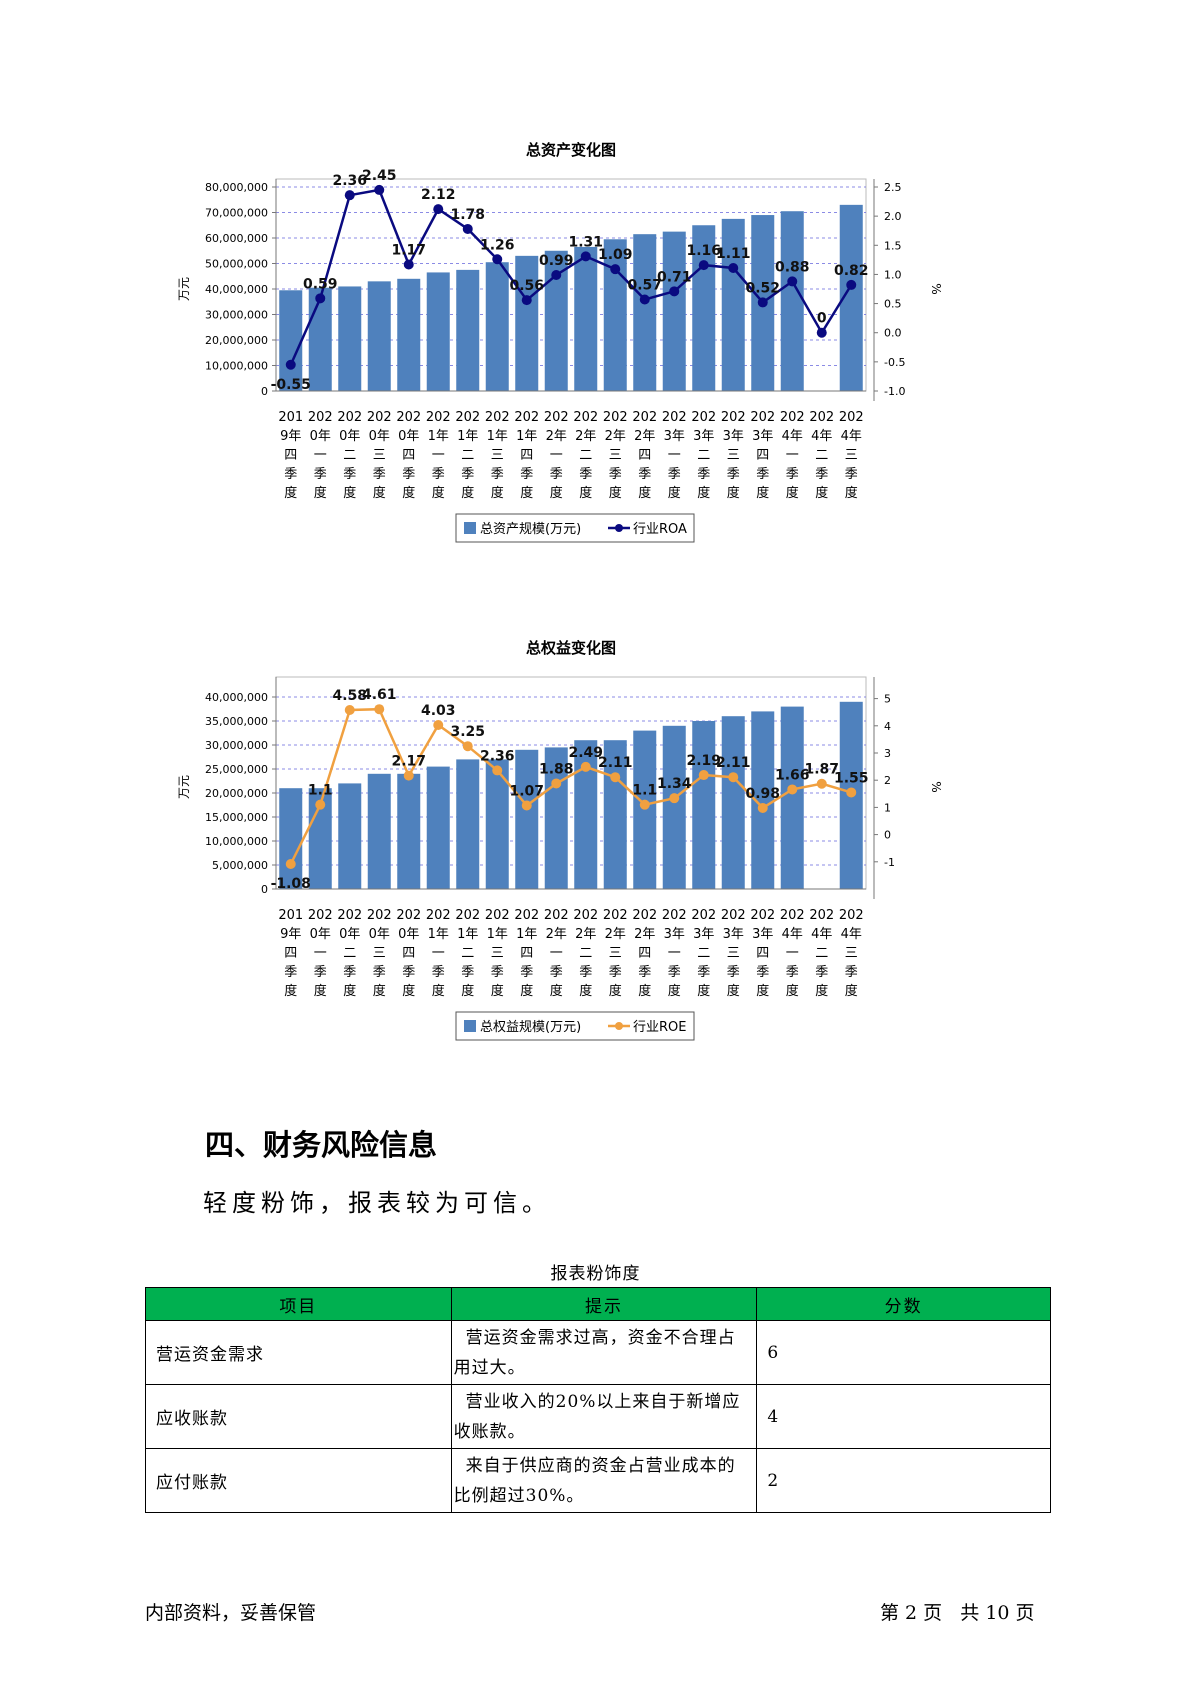  What do you see at coordinates (184, 289) in the screenshot?
I see `y-axis-label: 万元` at bounding box center [184, 289].